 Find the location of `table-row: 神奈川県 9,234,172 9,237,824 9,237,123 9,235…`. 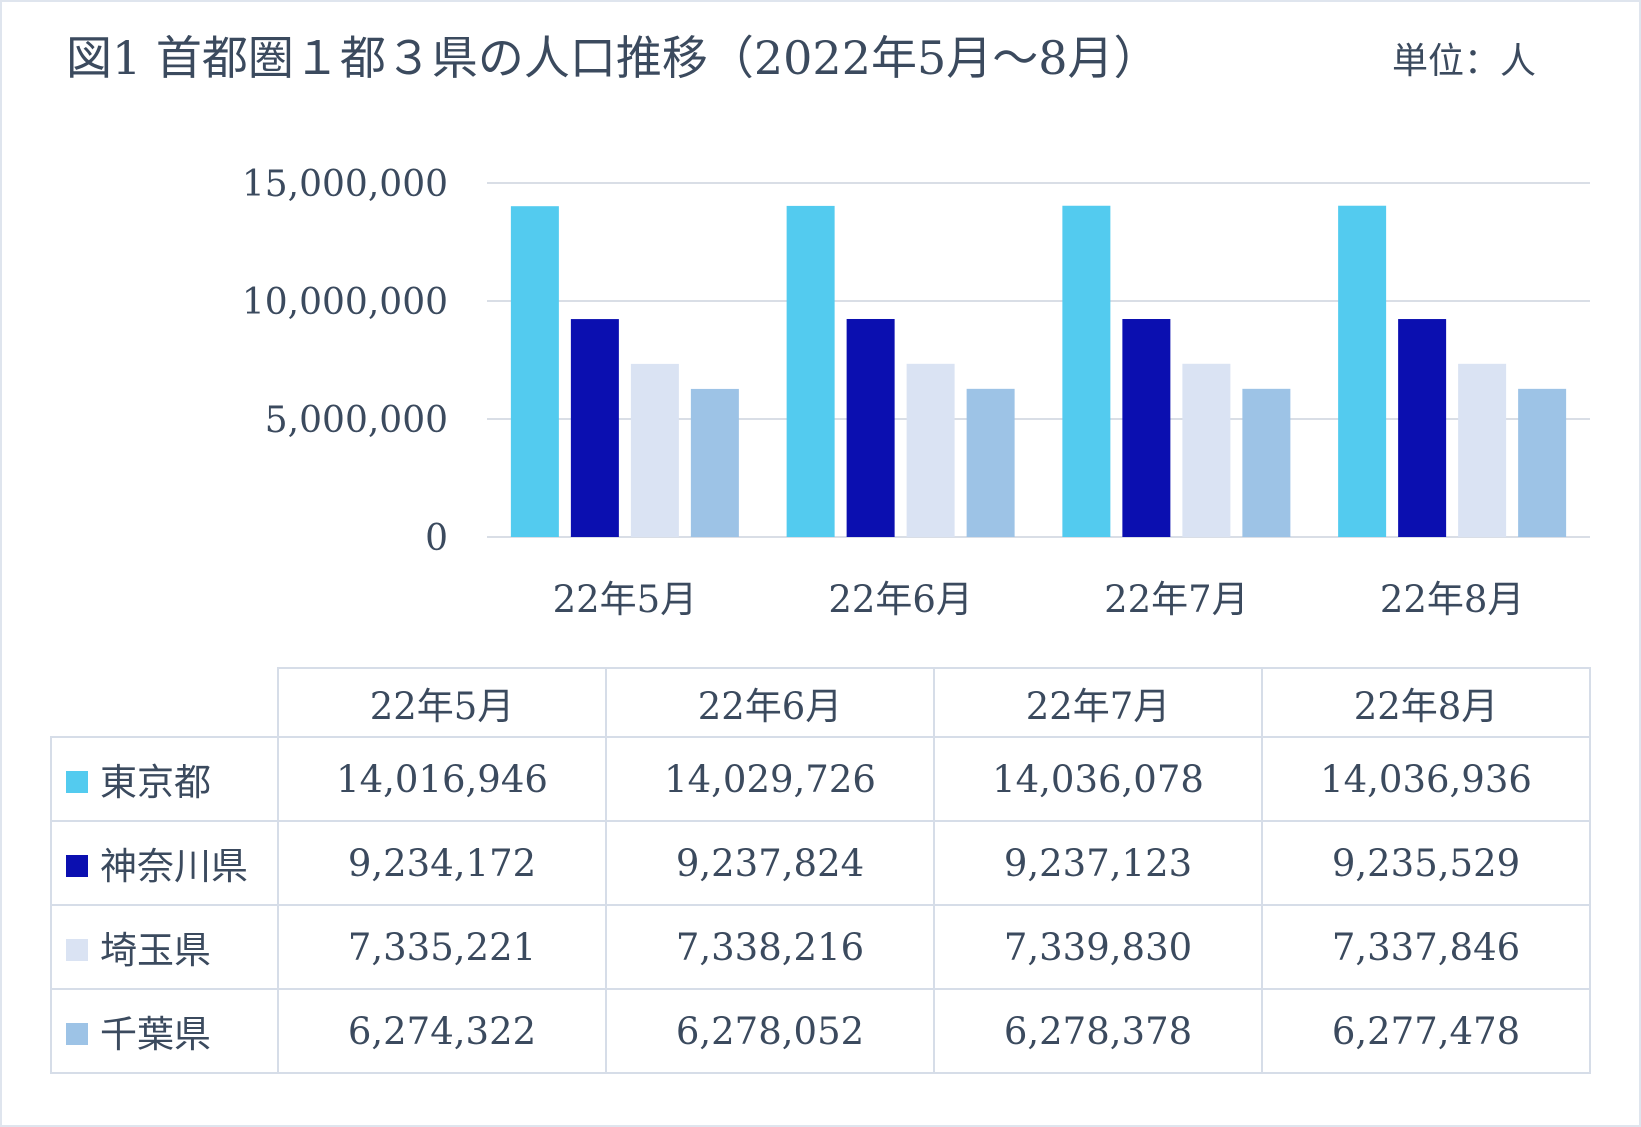

table-row: 神奈川県 9,234,172 9,237,824 9,237,123 9,235… is located at coordinates (820, 863).